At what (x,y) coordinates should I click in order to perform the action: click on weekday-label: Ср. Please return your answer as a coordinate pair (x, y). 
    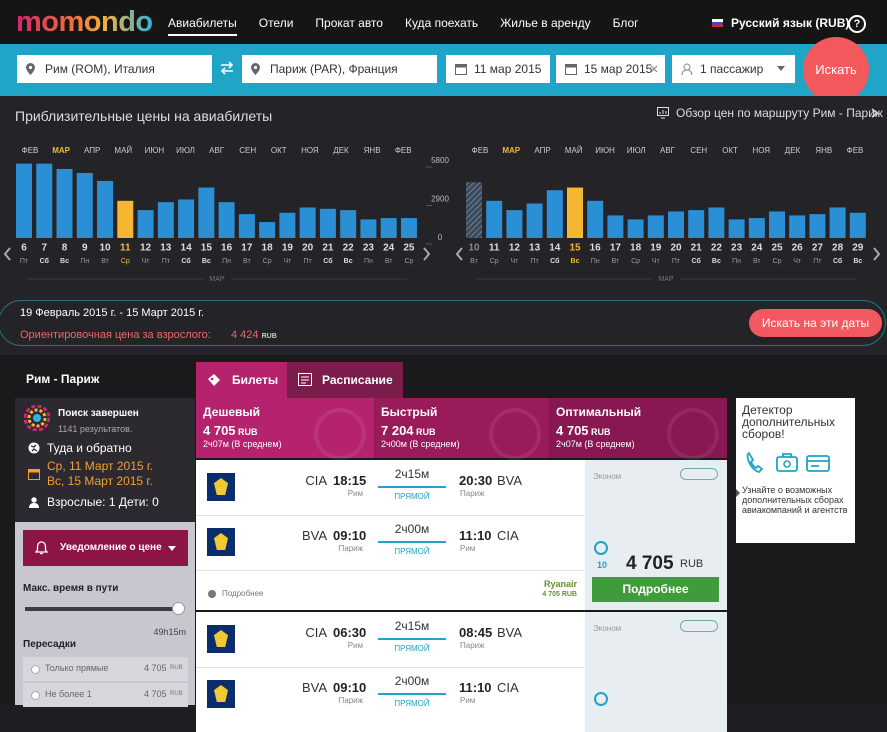
    Looking at the image, I should click on (408, 261).